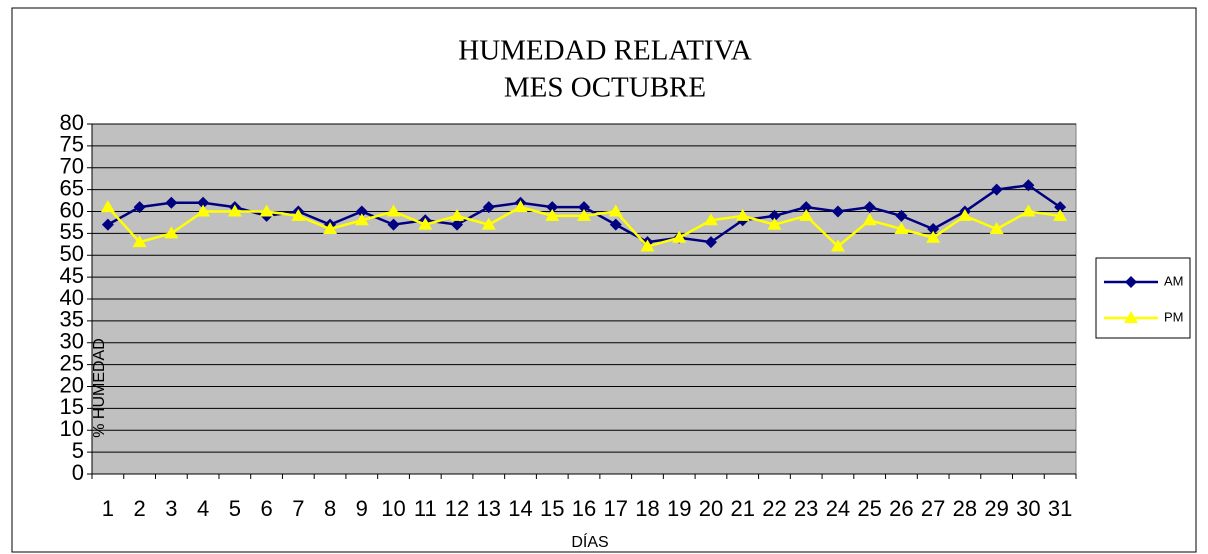  I want to click on x-tick-label: 12, so click(457, 508).